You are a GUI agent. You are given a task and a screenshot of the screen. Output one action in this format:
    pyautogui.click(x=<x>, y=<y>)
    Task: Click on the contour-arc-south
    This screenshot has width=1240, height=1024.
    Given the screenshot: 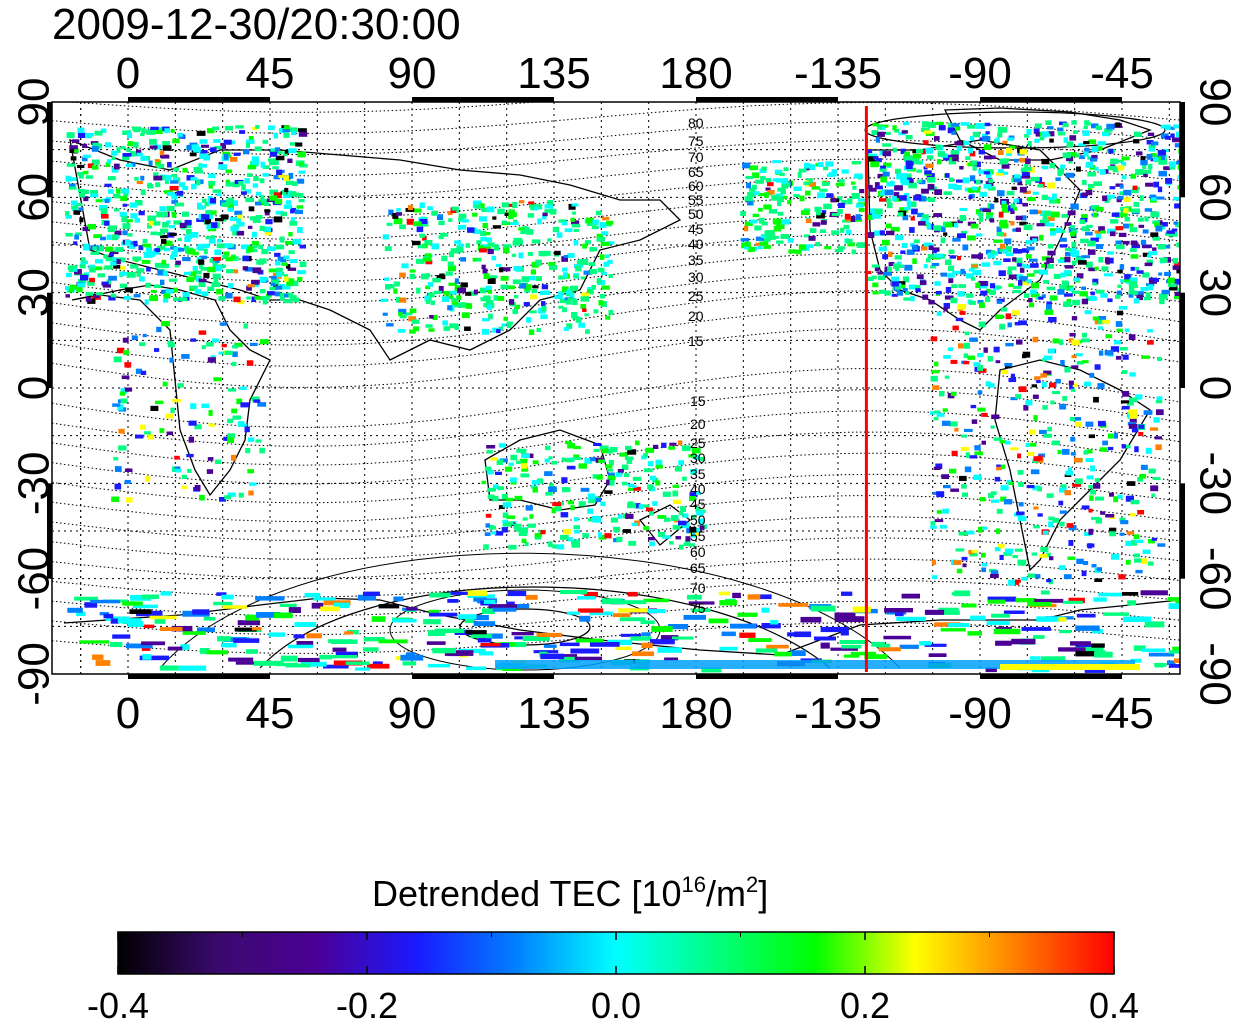 What is the action you would take?
    pyautogui.click(x=530, y=610)
    